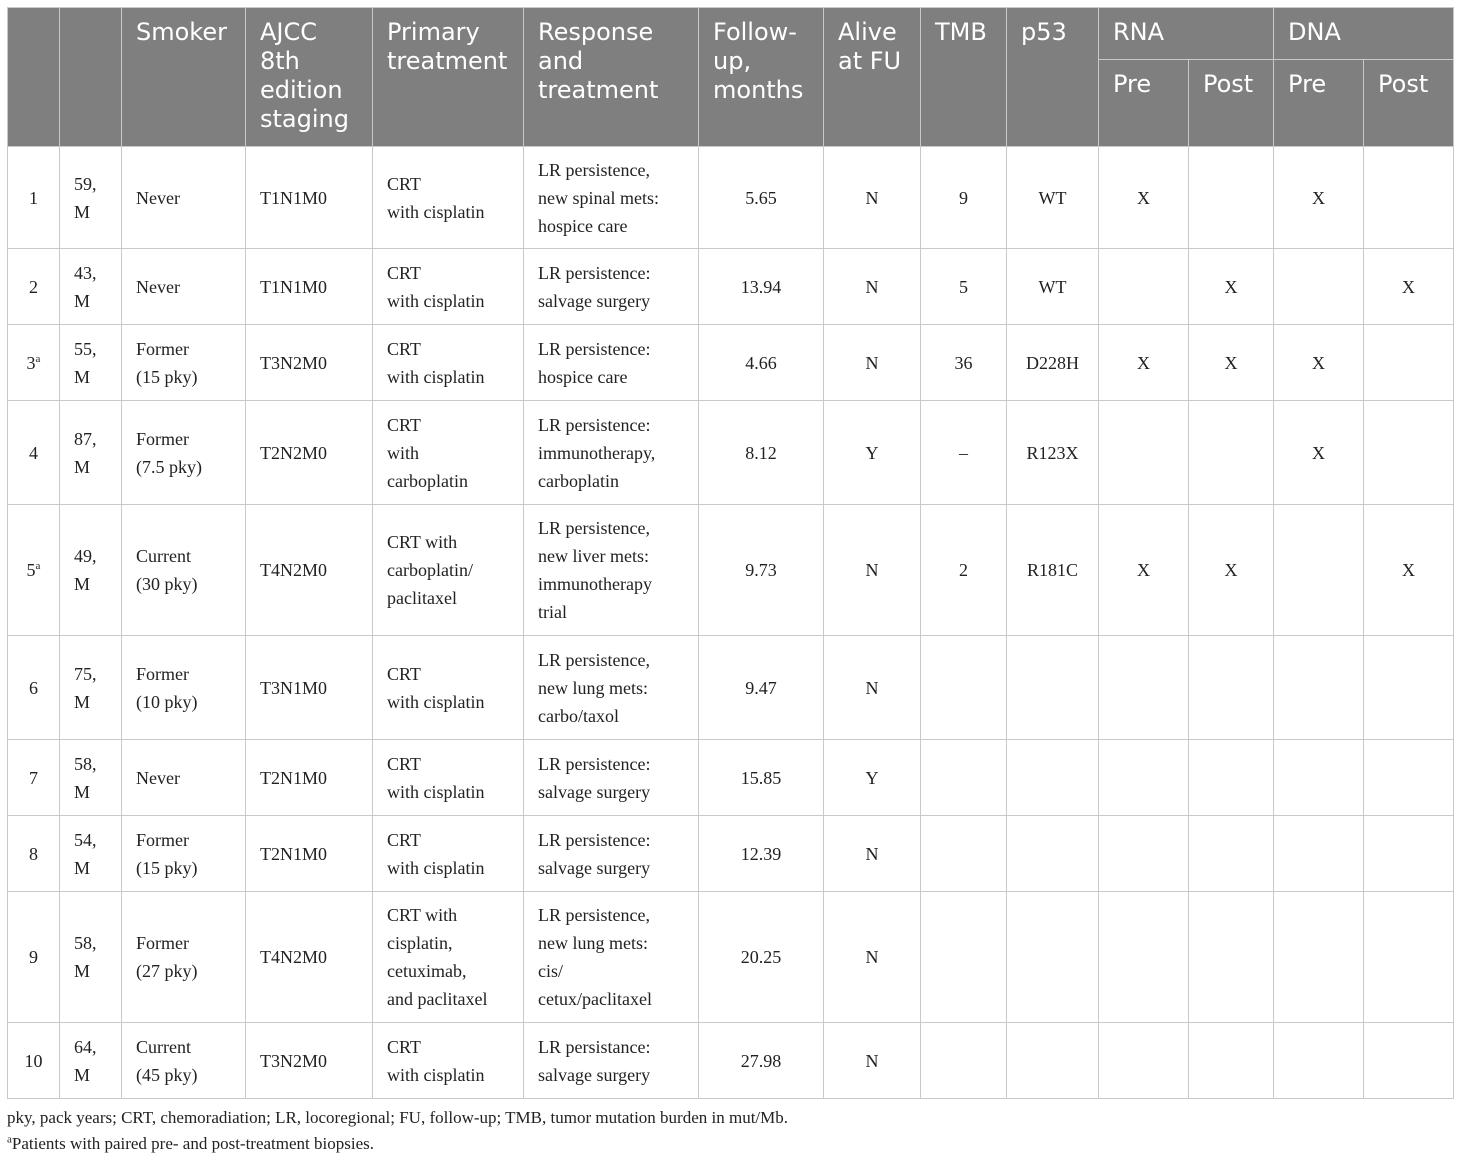 Image resolution: width=1460 pixels, height=1162 pixels. What do you see at coordinates (167, 867) in the screenshot?
I see `cell-smoker-line: (15 pky)` at bounding box center [167, 867].